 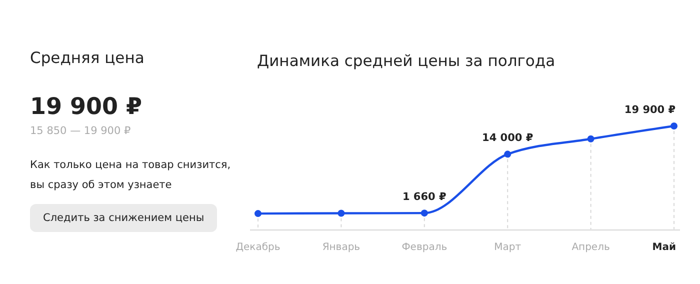 I want to click on follow-button: Следить за снижением цены, so click(x=124, y=218).